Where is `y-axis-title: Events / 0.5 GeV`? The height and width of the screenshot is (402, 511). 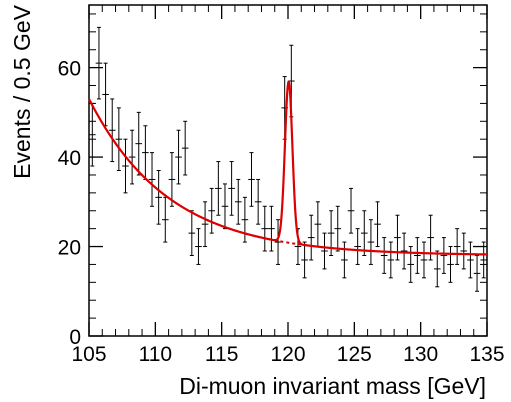 y-axis-title: Events / 0.5 GeV is located at coordinates (22, 91).